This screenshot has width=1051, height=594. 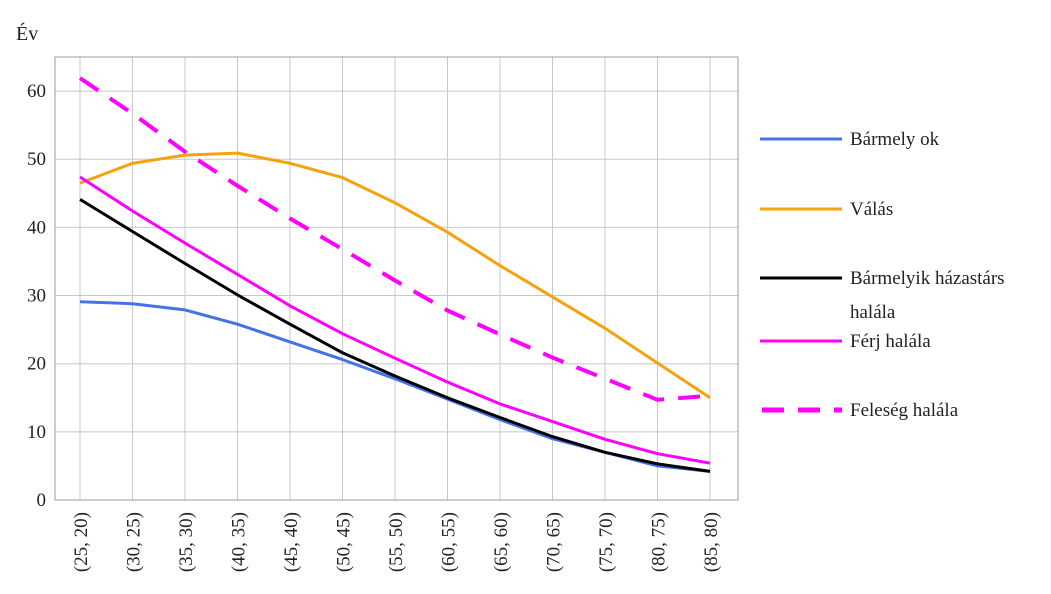 I want to click on legend-label: Férj halála, so click(x=890, y=341).